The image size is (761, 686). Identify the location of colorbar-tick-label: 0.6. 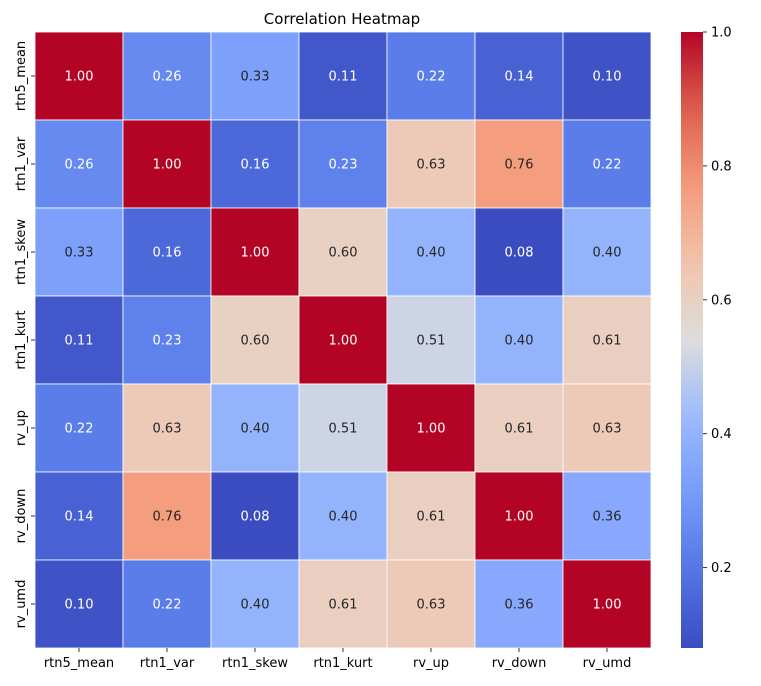
(721, 300).